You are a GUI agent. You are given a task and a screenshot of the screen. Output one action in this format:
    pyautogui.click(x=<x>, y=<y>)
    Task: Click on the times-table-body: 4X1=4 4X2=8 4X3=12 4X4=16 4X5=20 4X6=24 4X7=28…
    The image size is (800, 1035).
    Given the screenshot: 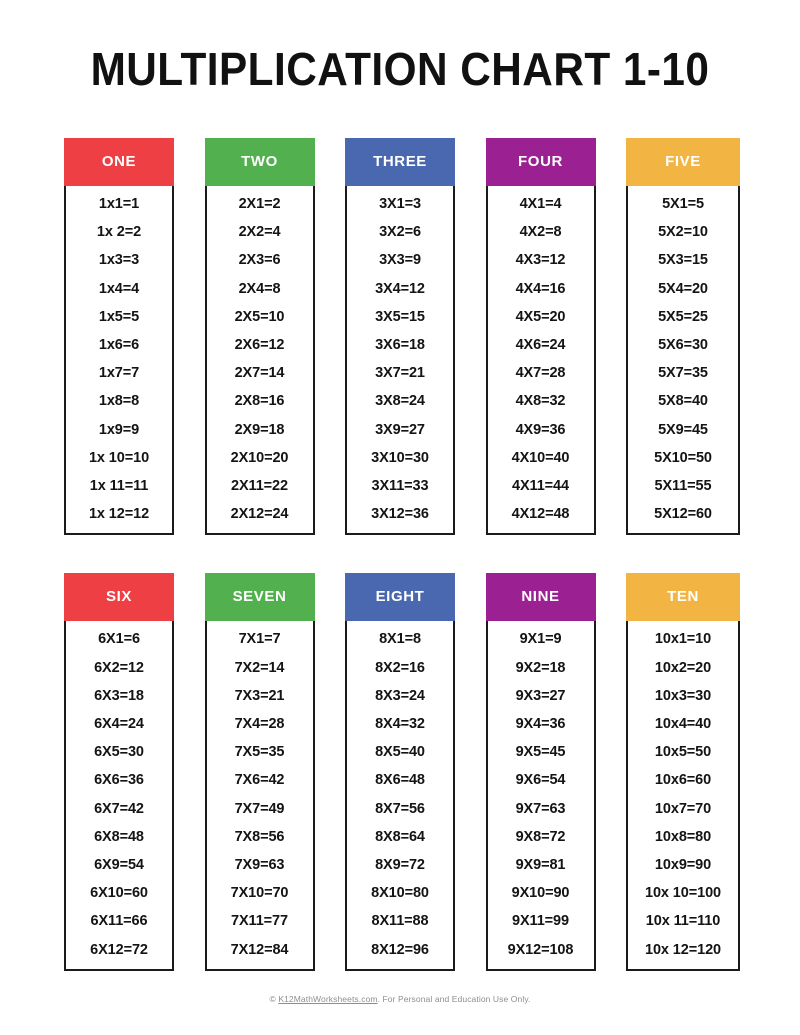 What is the action you would take?
    pyautogui.click(x=540, y=361)
    